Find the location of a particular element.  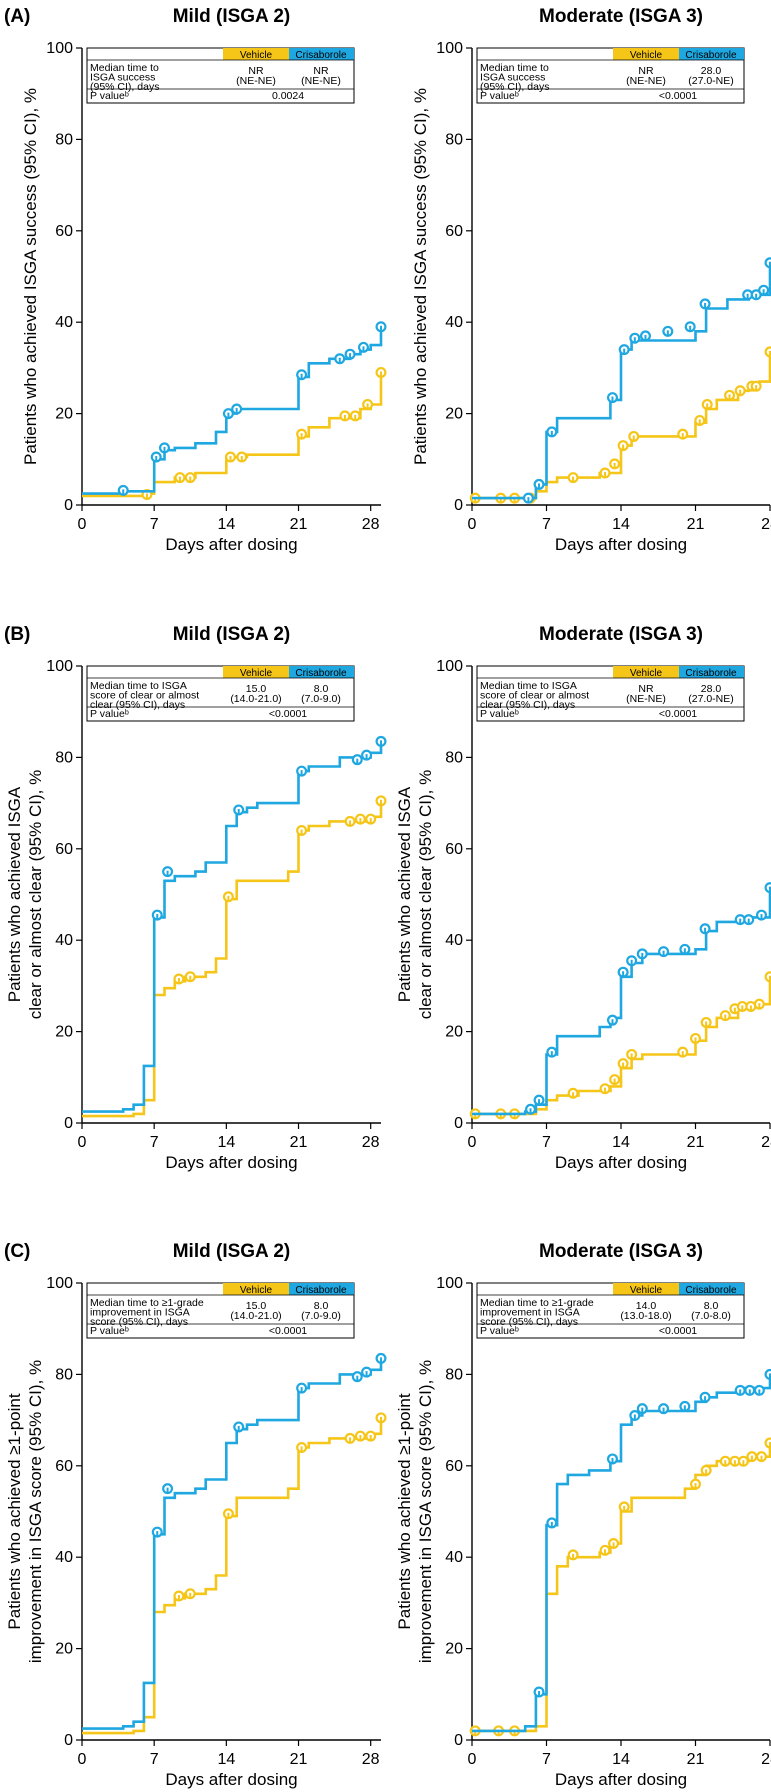

info-row-label: Median time to ≥1-grade is located at coordinates (537, 1303).